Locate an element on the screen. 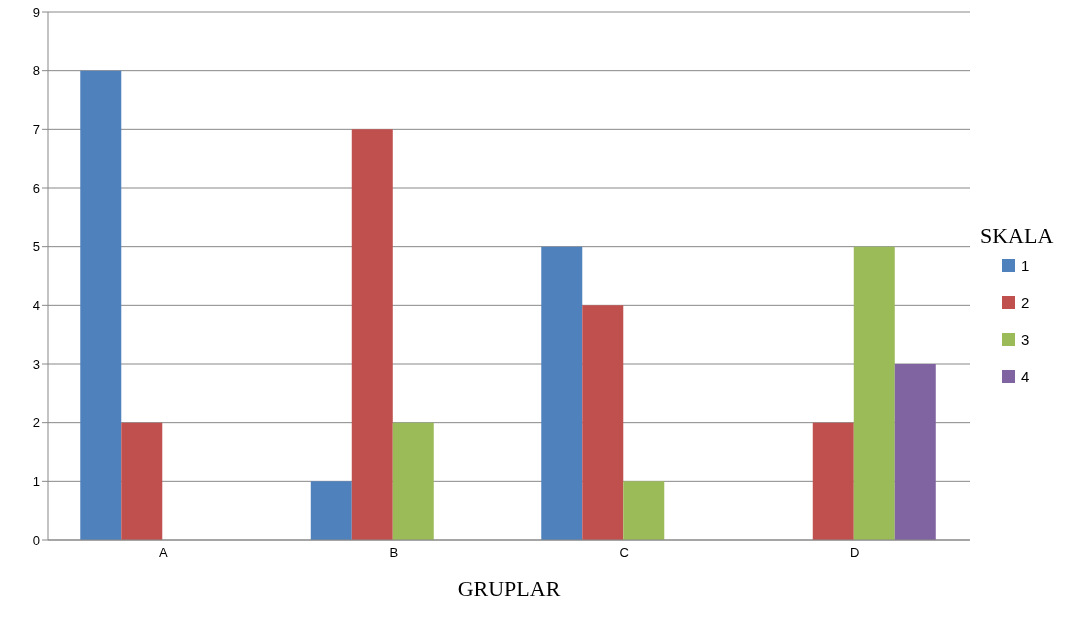 This screenshot has width=1088, height=628. y-tick-label: 8 is located at coordinates (36, 71).